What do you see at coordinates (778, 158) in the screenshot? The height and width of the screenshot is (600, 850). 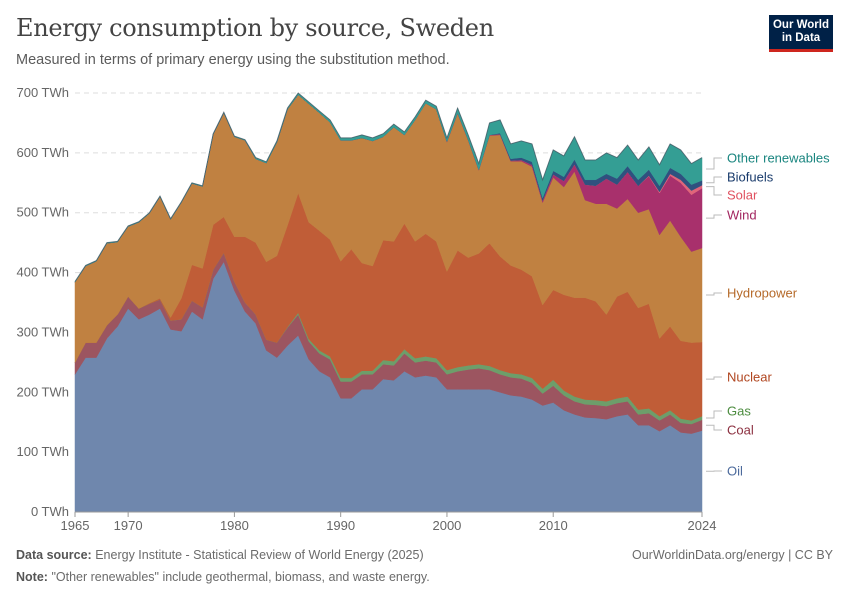 I see `legend-label-other-renewables: Other renewables` at bounding box center [778, 158].